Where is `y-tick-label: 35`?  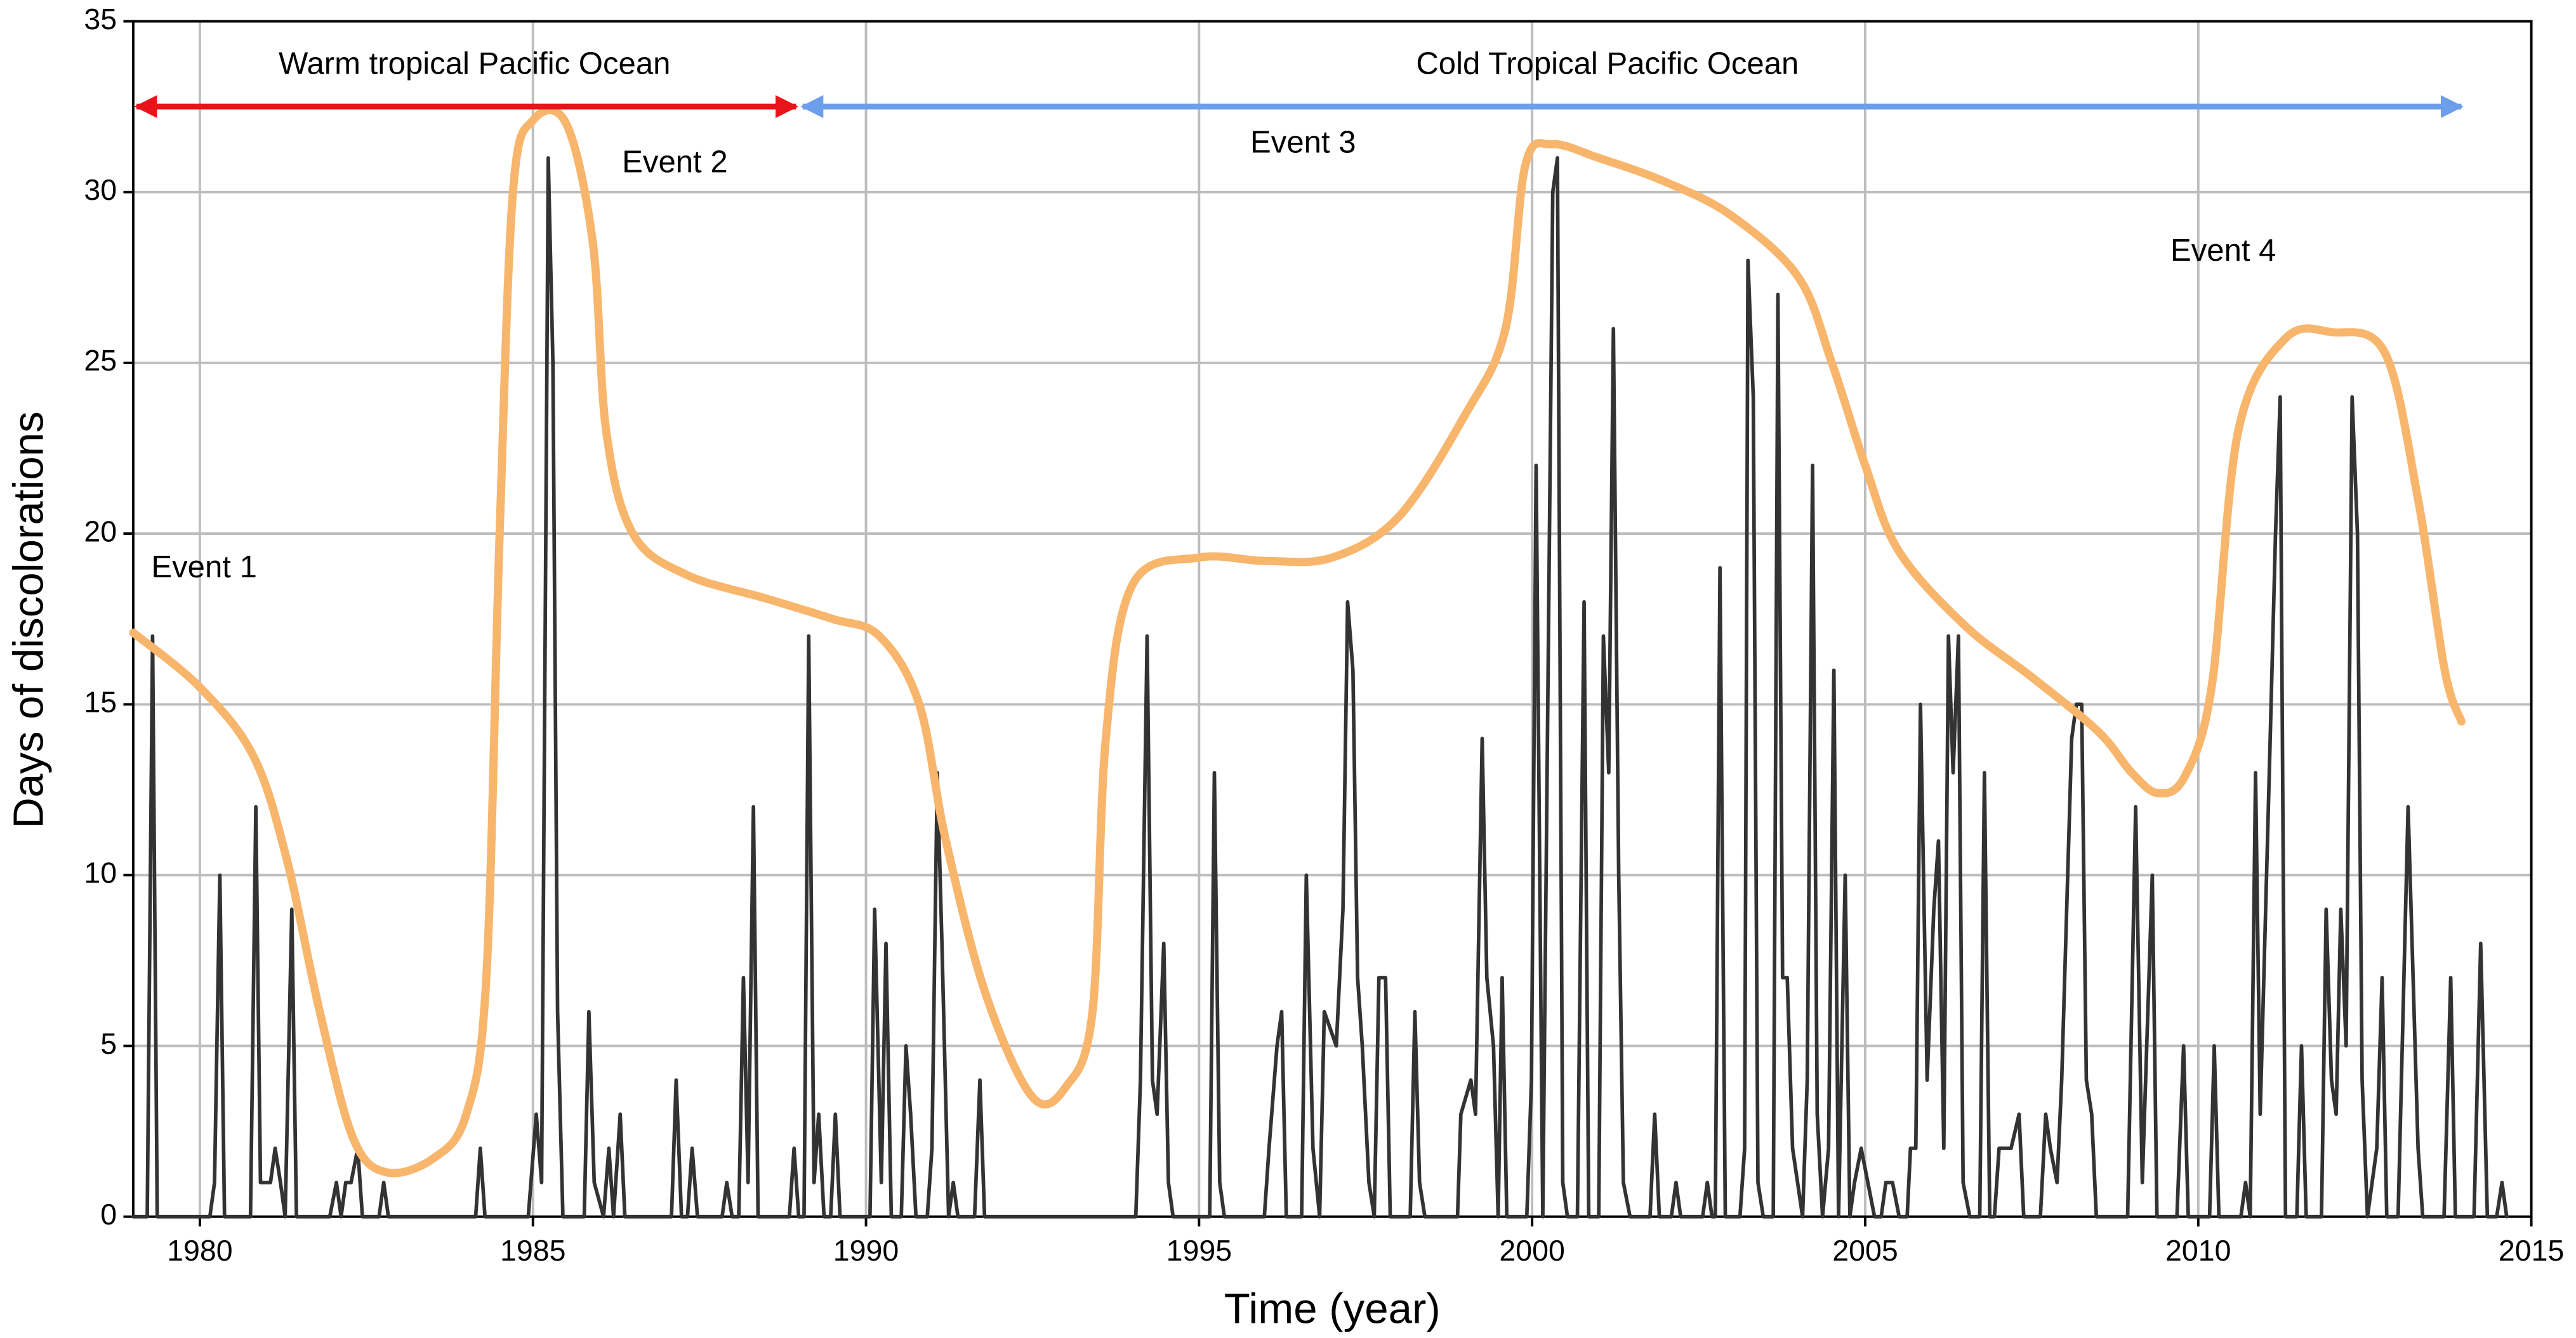 y-tick-label: 35 is located at coordinates (100, 19).